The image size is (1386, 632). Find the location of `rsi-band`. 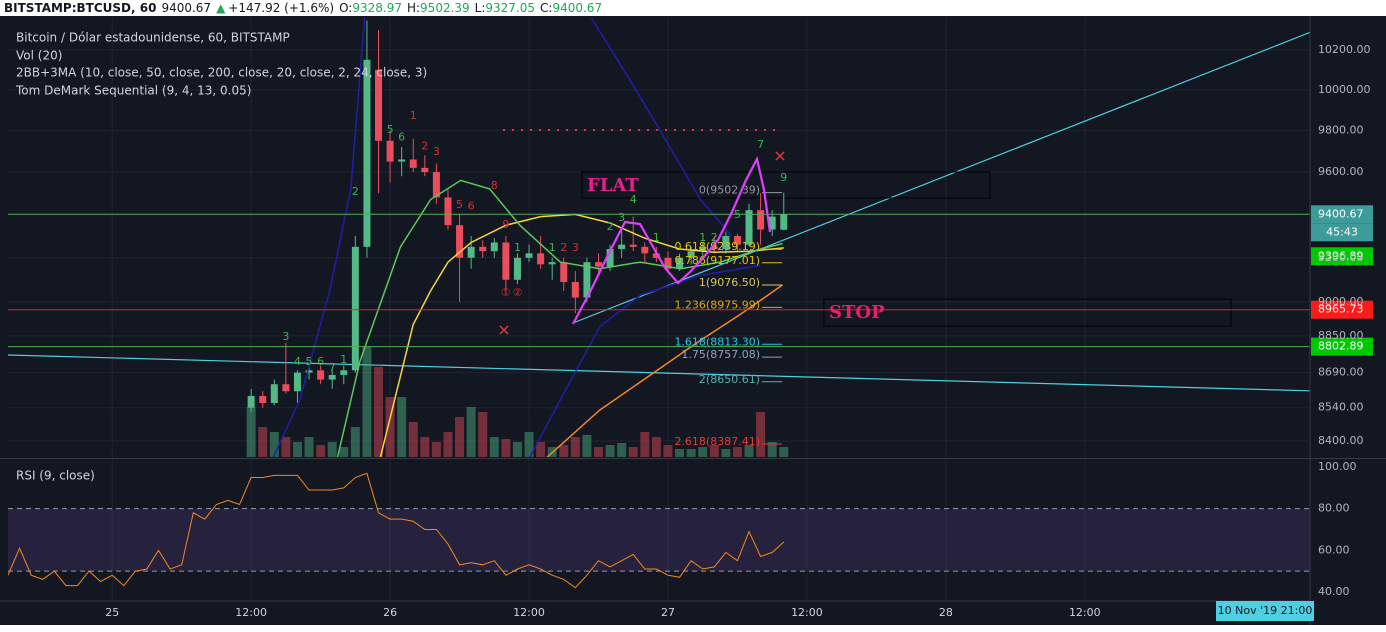

rsi-band is located at coordinates (659, 540).